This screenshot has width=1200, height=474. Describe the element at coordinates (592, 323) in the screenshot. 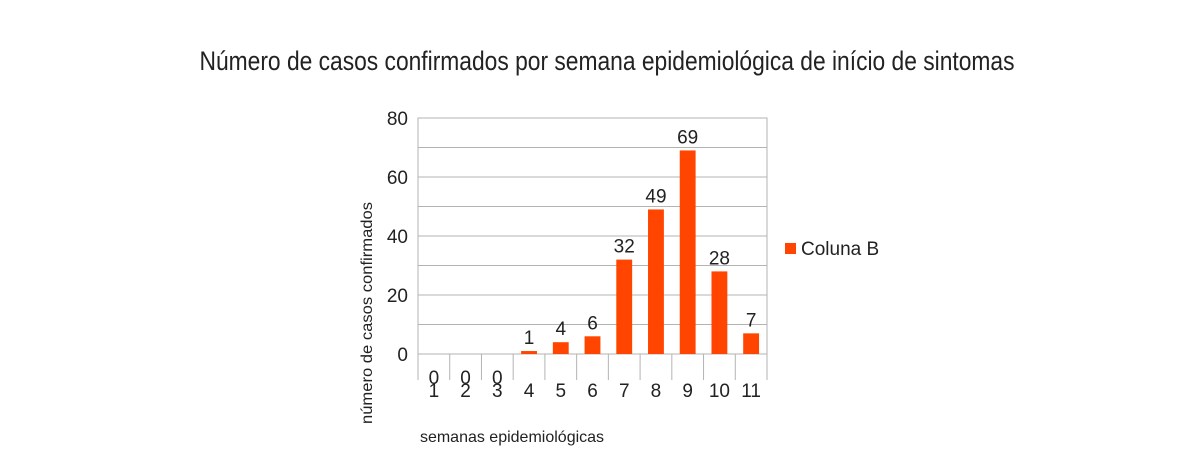

I see `data-label: 6` at that location.